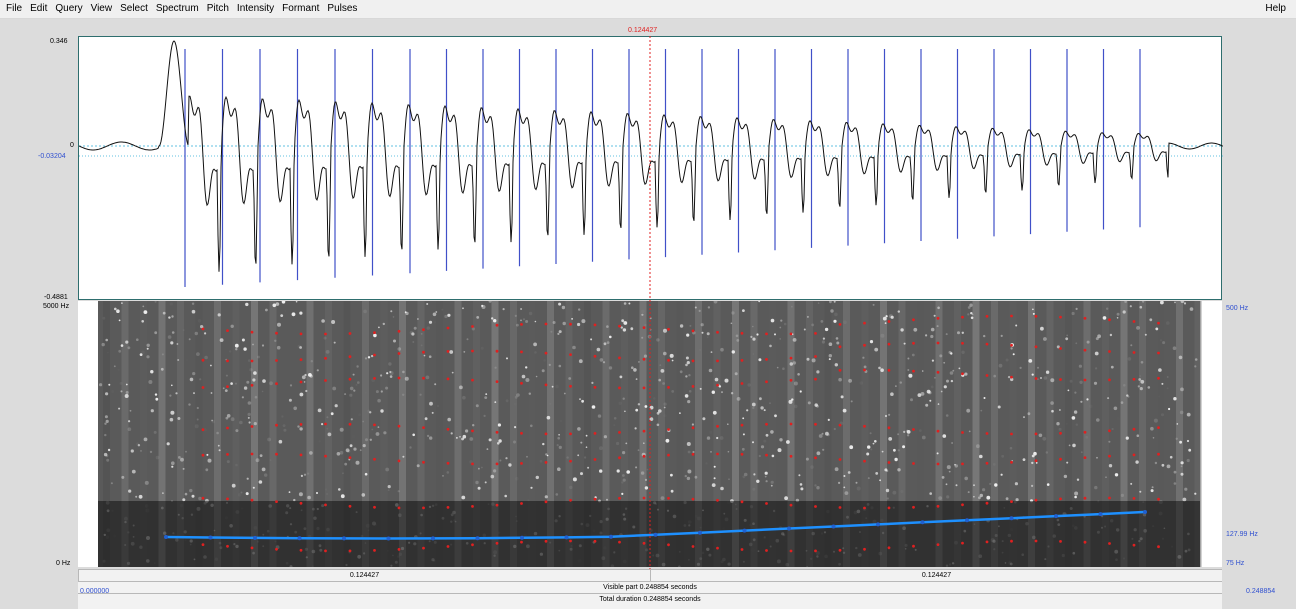 The height and width of the screenshot is (609, 1296). I want to click on menu-help: Help, so click(1275, 8).